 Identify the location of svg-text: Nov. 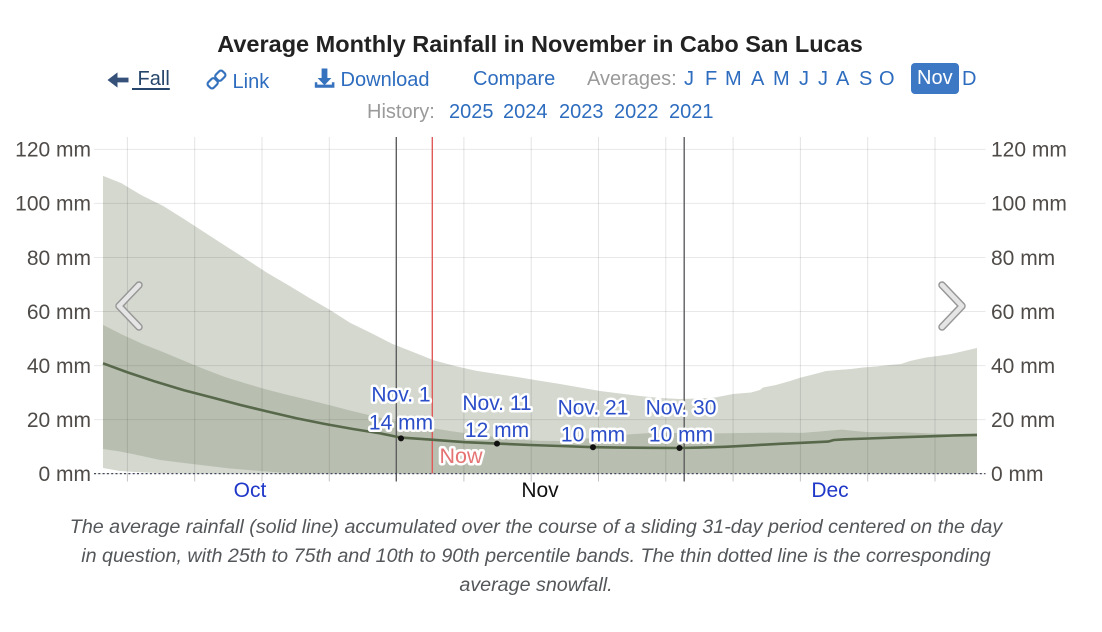
(540, 490).